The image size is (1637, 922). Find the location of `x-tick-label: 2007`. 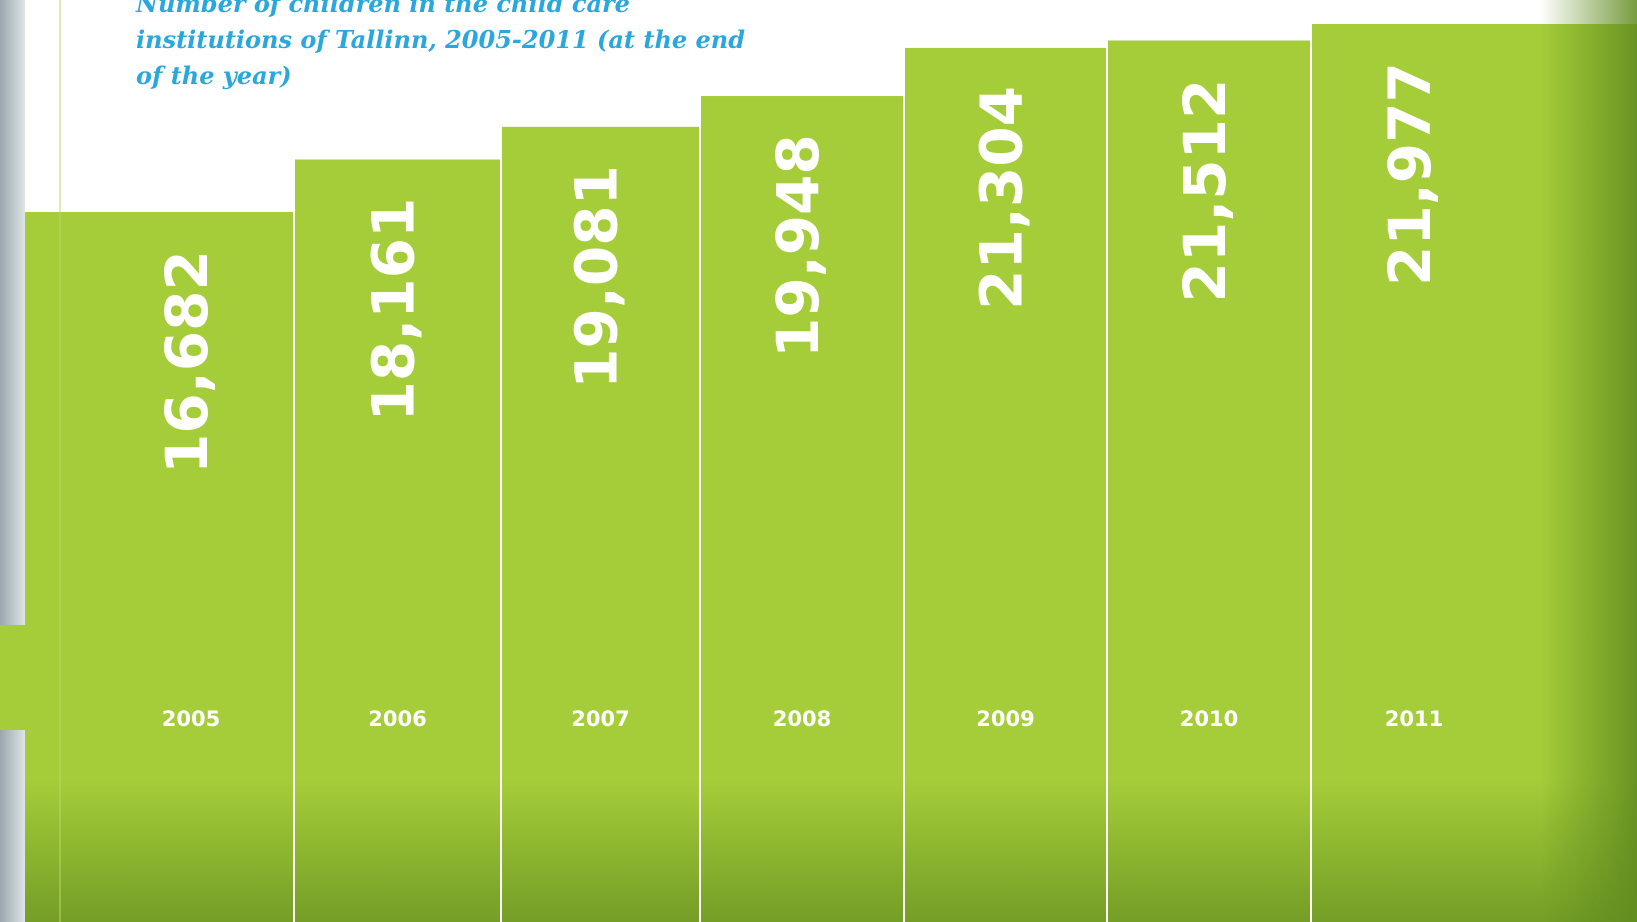

x-tick-label: 2007 is located at coordinates (600, 719).